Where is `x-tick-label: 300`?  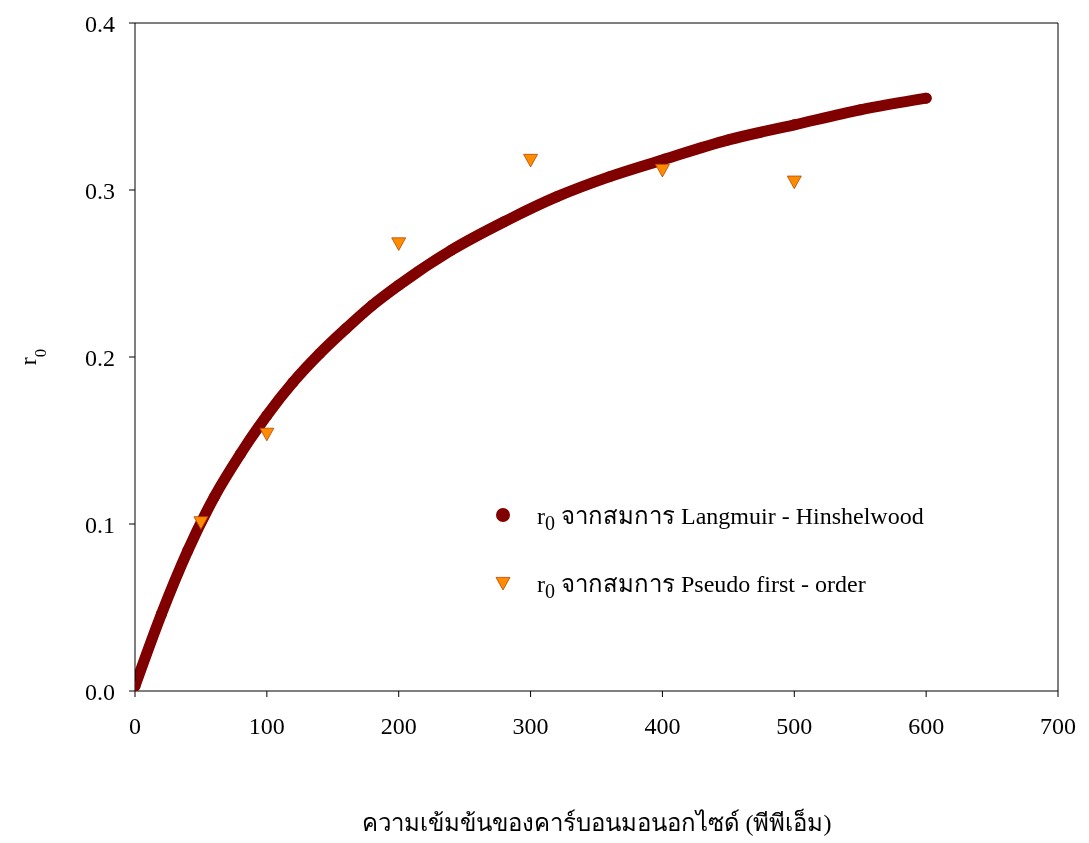 x-tick-label: 300 is located at coordinates (530, 726).